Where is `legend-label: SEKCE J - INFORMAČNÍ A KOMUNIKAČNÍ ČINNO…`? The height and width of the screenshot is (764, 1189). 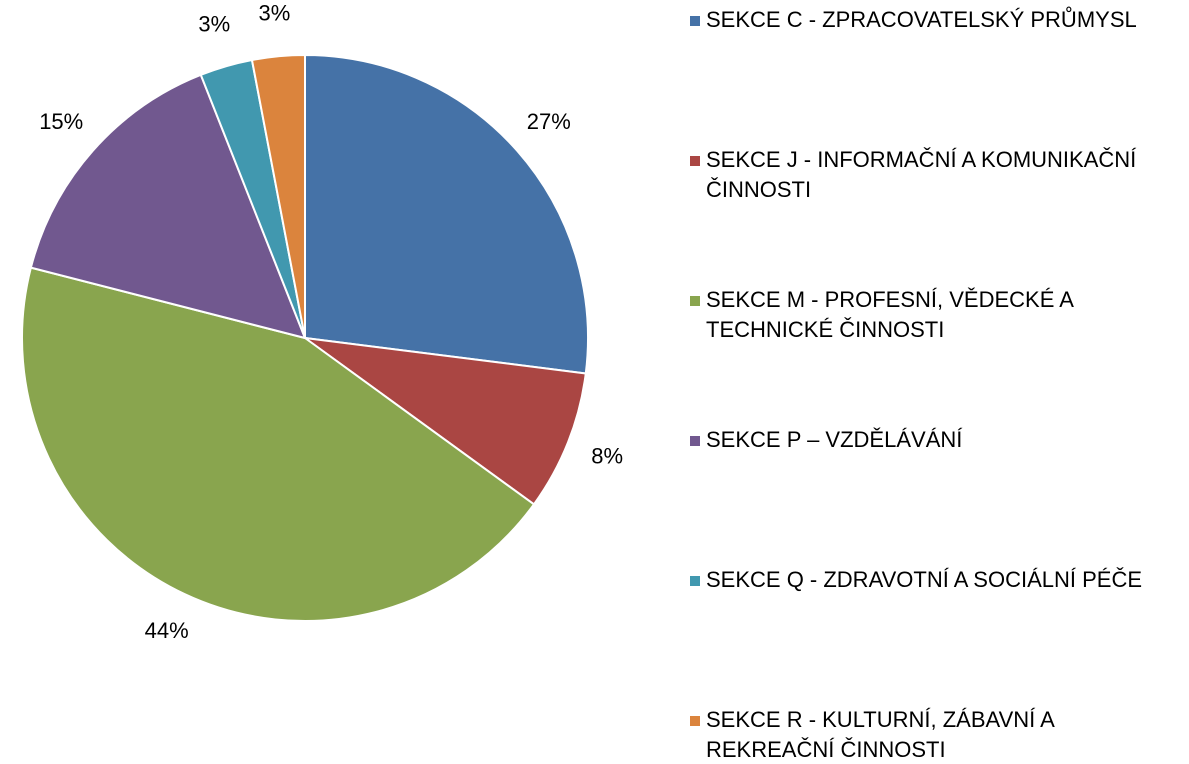 legend-label: SEKCE J - INFORMAČNÍ A KOMUNIKAČNÍ ČINNO… is located at coordinates (921, 174).